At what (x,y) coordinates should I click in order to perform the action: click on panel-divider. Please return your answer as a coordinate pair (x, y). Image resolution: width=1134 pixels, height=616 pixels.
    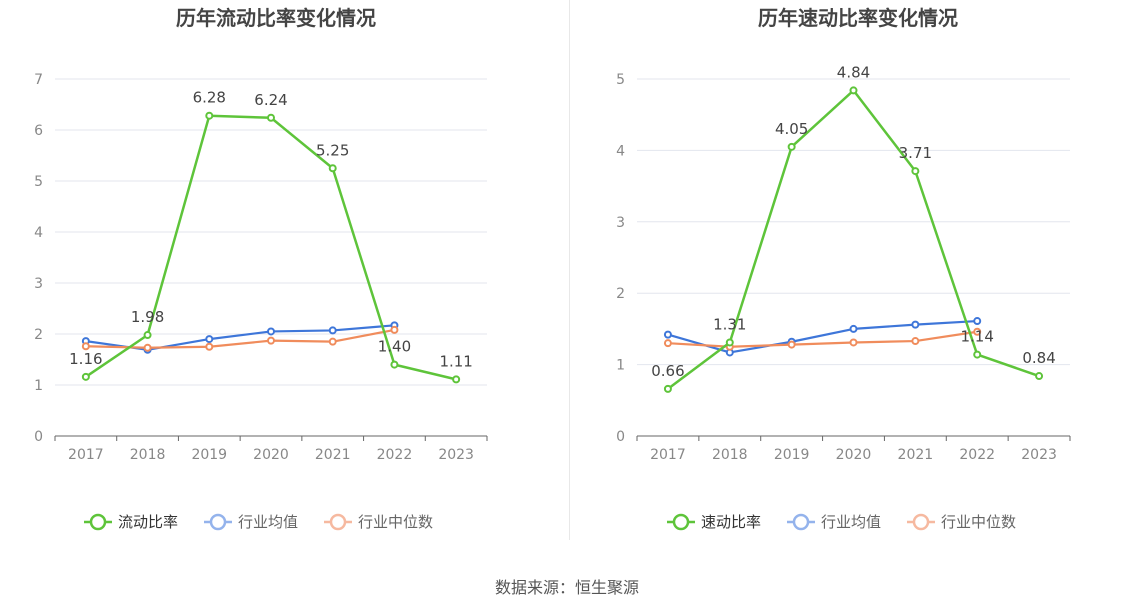
    Looking at the image, I should click on (569, 270).